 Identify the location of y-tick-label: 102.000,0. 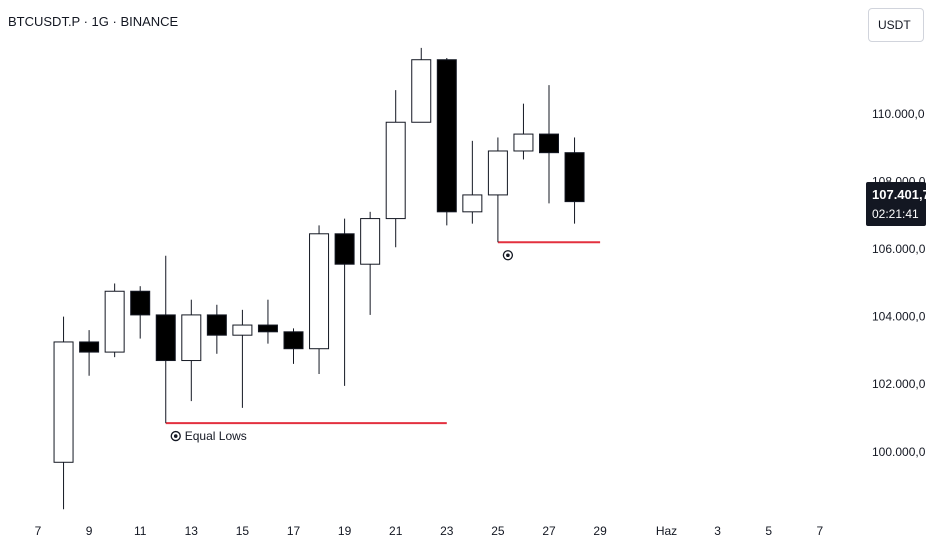
(899, 384).